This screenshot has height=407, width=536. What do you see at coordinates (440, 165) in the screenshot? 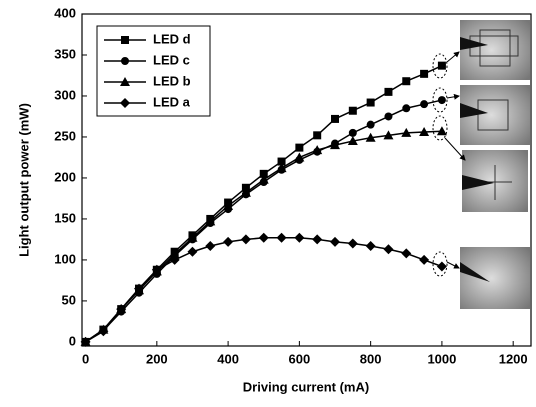
I see `callouts` at bounding box center [440, 165].